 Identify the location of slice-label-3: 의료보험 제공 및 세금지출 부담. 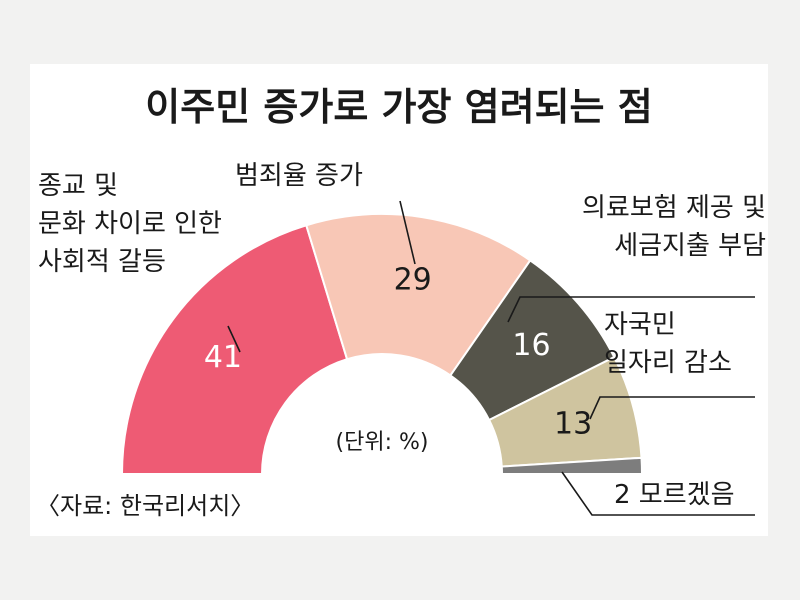
(674, 227).